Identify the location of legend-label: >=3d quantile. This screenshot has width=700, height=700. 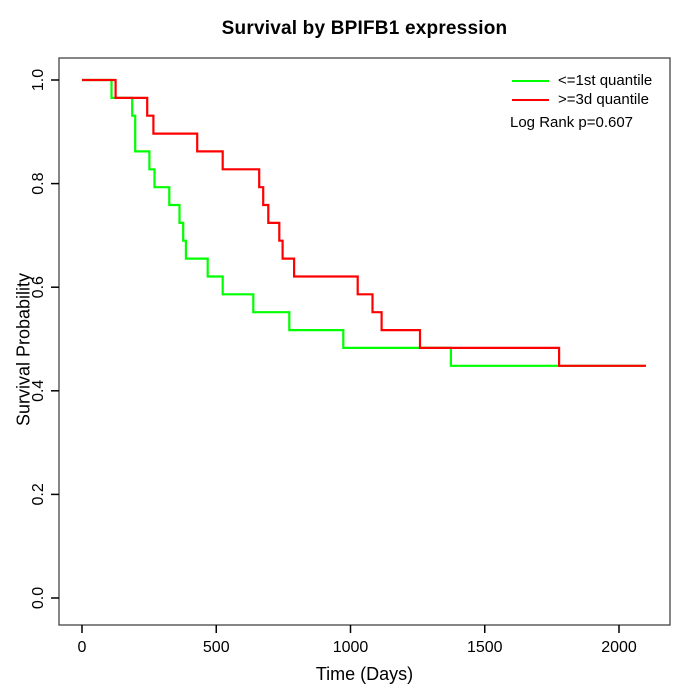
(603, 99).